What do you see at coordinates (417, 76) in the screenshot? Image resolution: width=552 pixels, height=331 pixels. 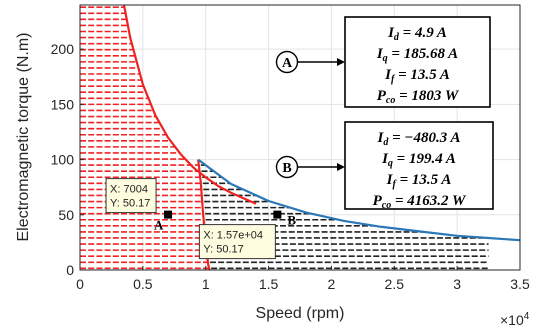 I see `callout-line-A-2: If = 13.5 A` at bounding box center [417, 76].